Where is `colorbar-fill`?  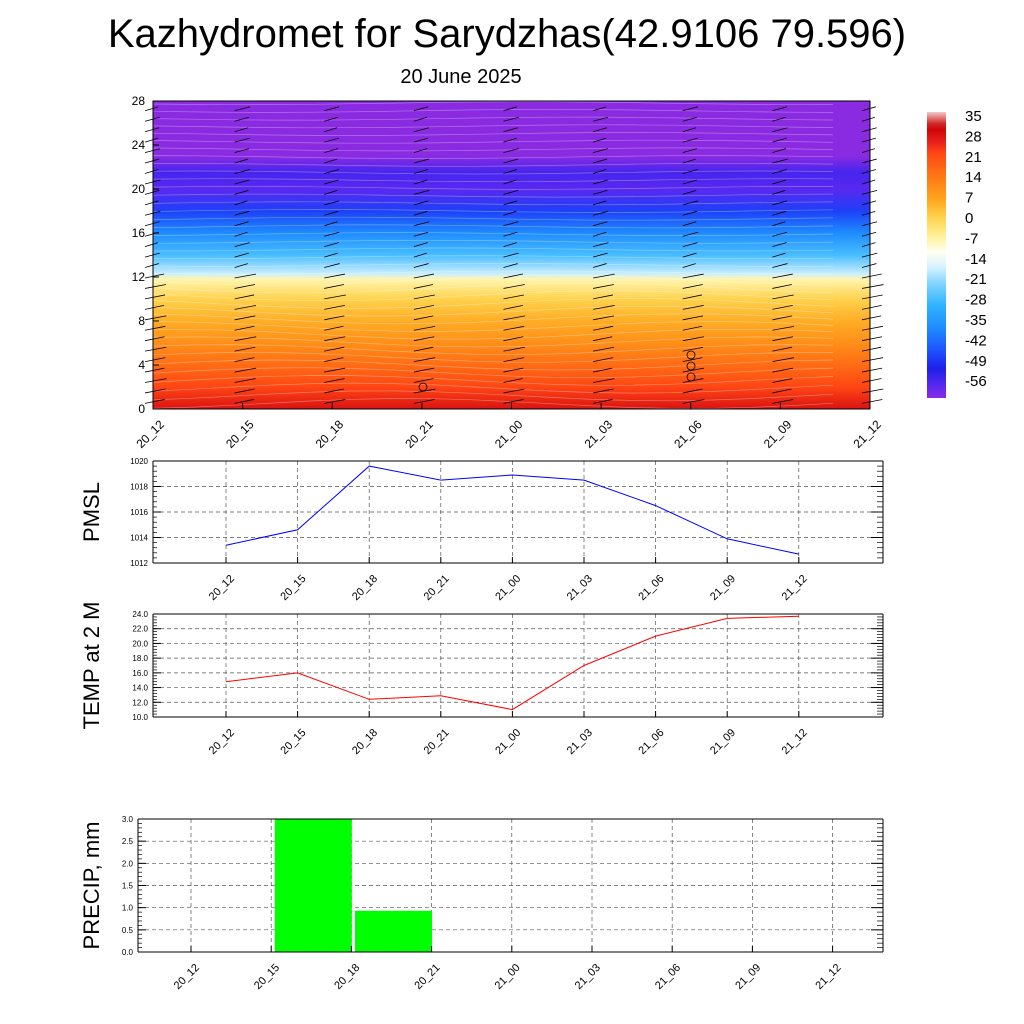
colorbar-fill is located at coordinates (936, 255).